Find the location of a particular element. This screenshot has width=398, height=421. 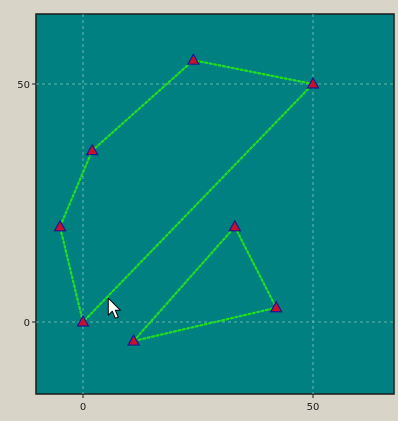

y-tick-label: 0 is located at coordinates (27, 323).